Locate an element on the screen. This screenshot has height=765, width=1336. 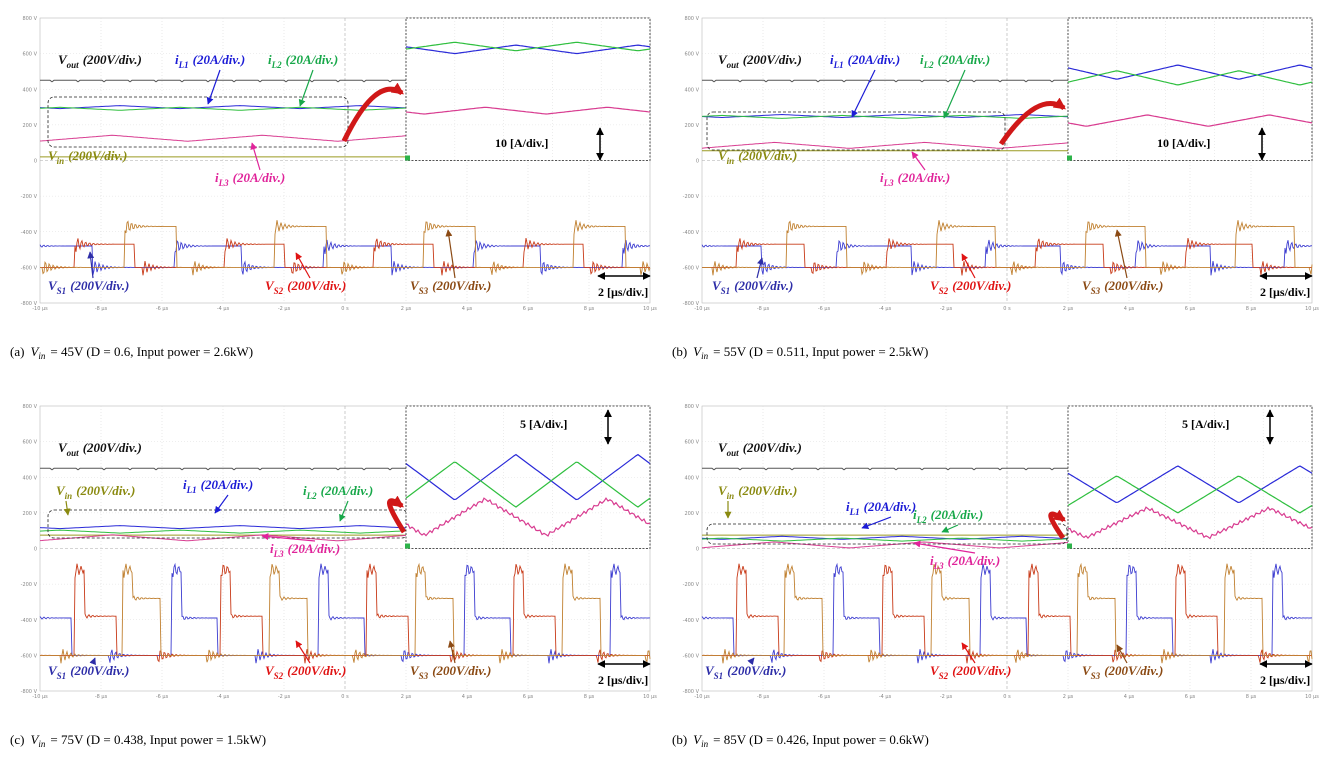
label-subscript: L1 is located at coordinates (191, 490).